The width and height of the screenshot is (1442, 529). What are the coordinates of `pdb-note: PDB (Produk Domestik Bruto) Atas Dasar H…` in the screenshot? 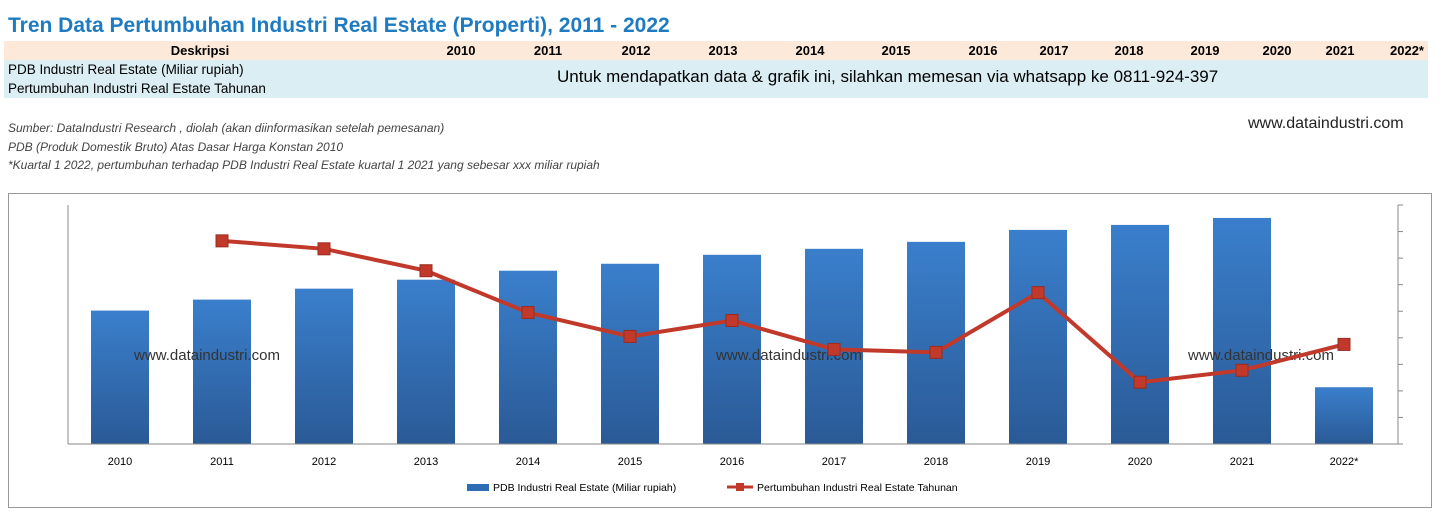 It's located at (176, 147).